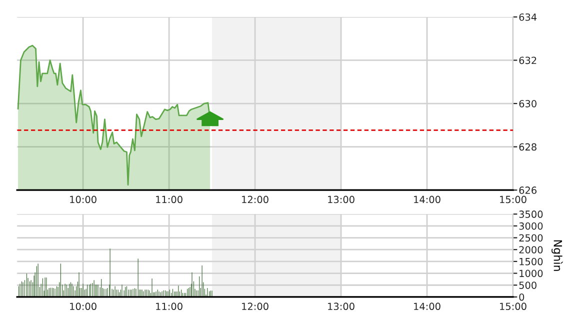 The width and height of the screenshot is (570, 320). What do you see at coordinates (557, 255) in the screenshot?
I see `y-axis-title: Nghìn` at bounding box center [557, 255].